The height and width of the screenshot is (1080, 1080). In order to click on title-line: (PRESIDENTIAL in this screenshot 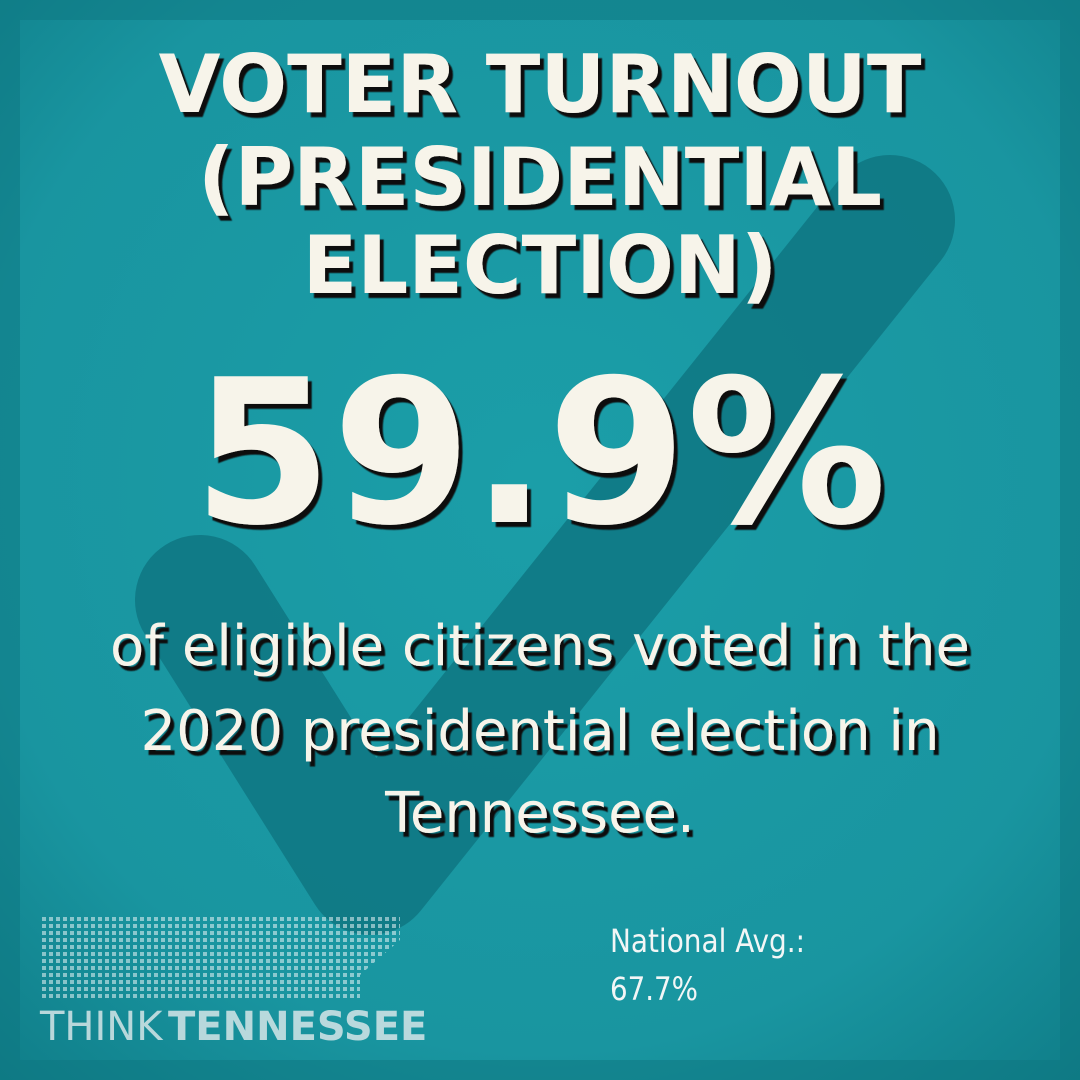, I will do `click(540, 177)`.